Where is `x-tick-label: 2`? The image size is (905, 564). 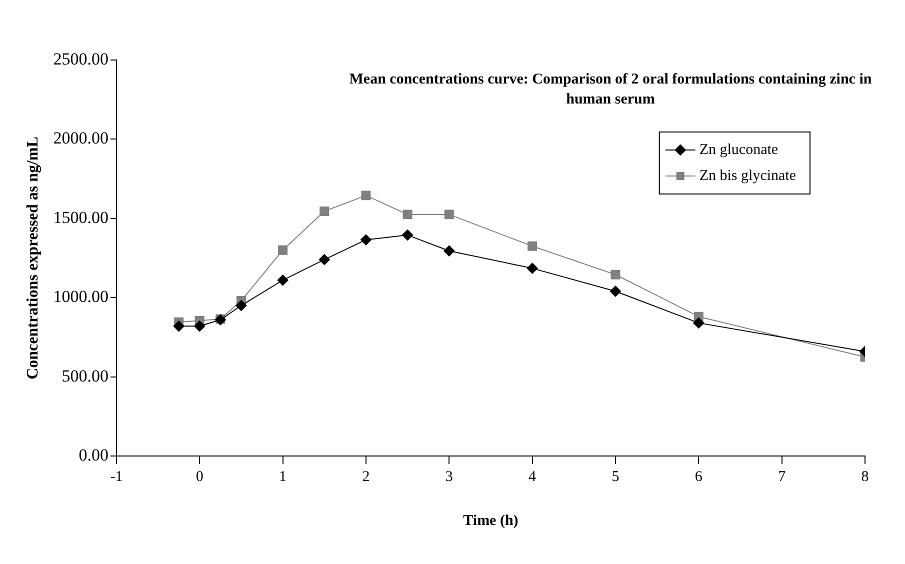
x-tick-label: 2 is located at coordinates (366, 476).